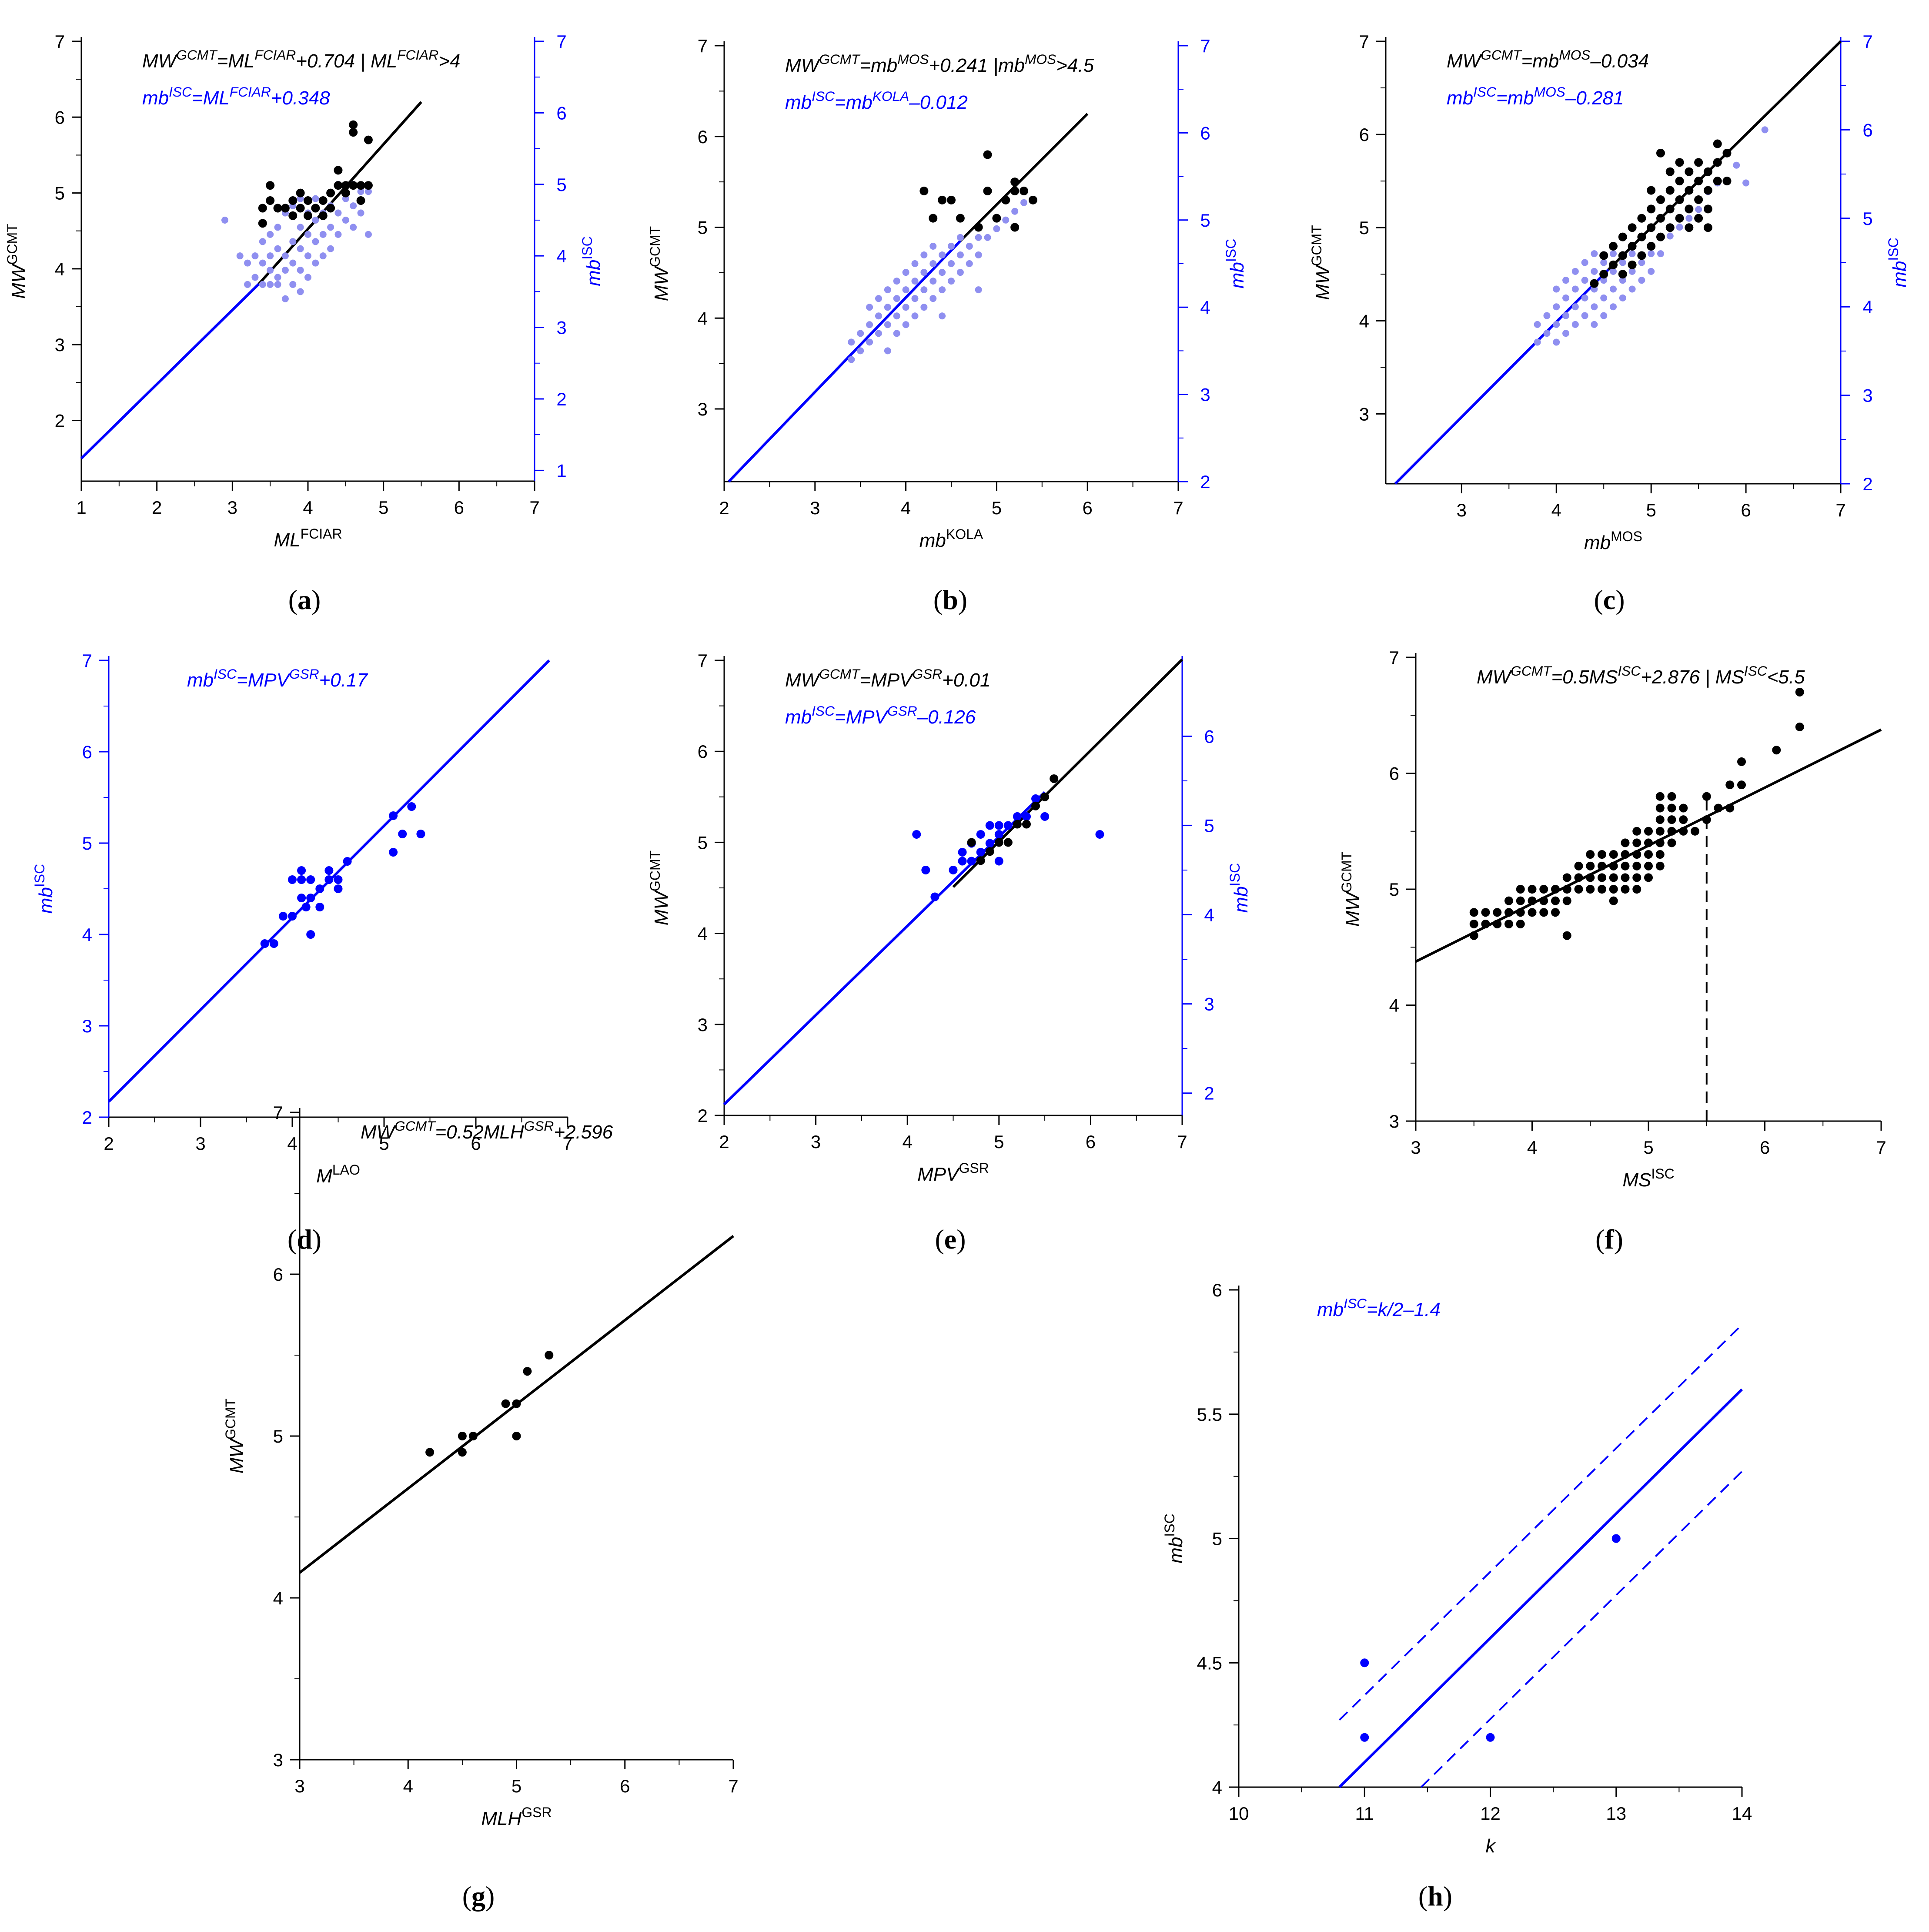 This screenshot has height=1932, width=1929. What do you see at coordinates (1217, 1539) in the screenshot?
I see `y-tick-label: 5` at bounding box center [1217, 1539].